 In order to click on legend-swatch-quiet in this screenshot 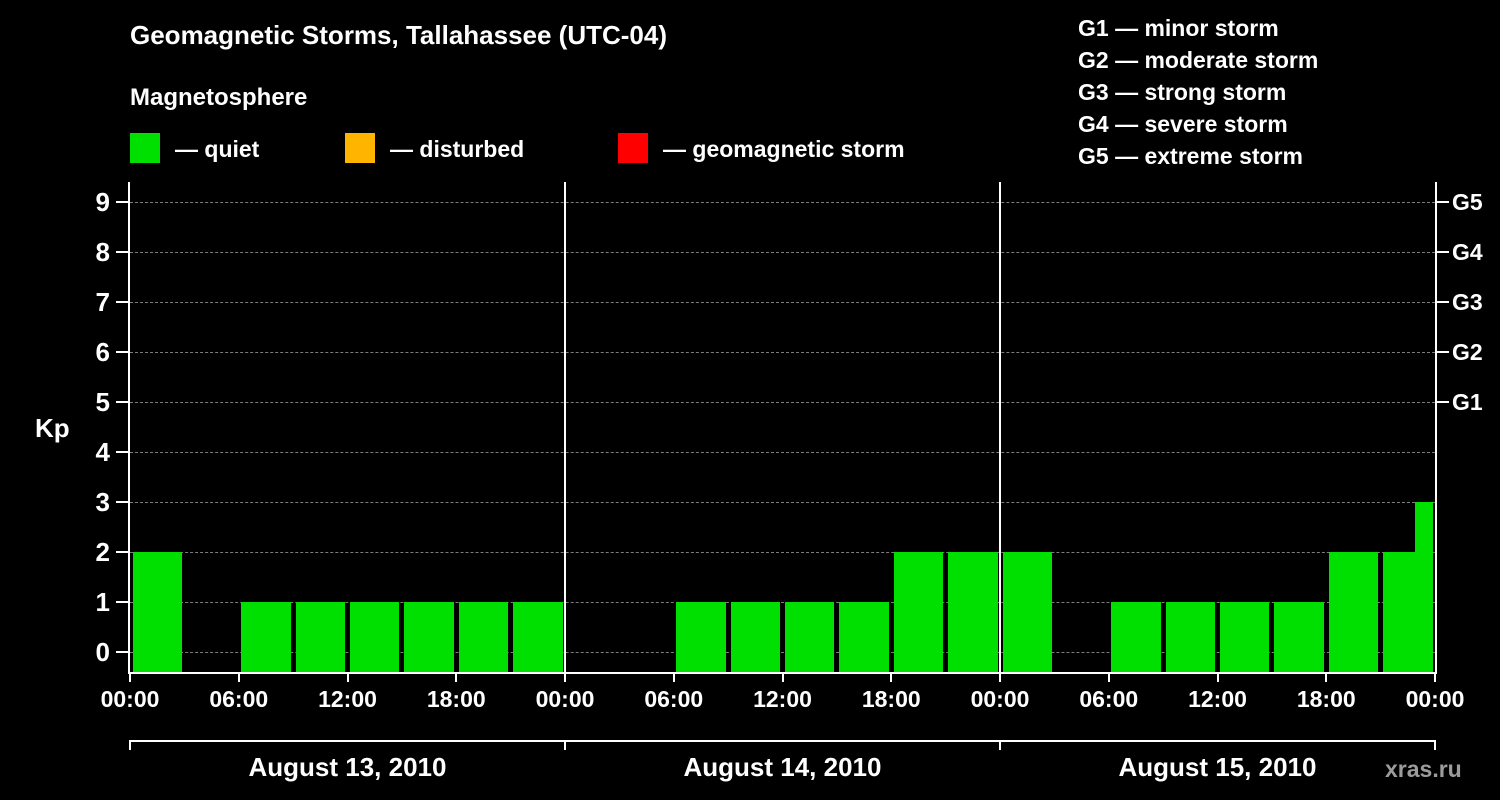, I will do `click(145, 148)`.